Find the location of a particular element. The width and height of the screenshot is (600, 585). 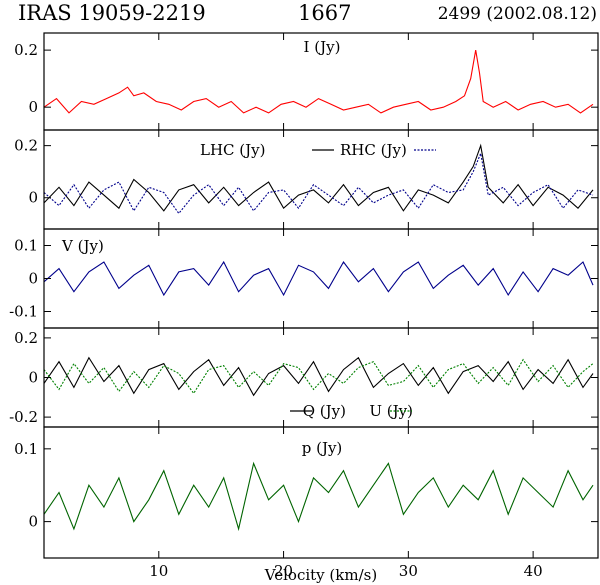

x-tick-label: 20 is located at coordinates (283, 571).